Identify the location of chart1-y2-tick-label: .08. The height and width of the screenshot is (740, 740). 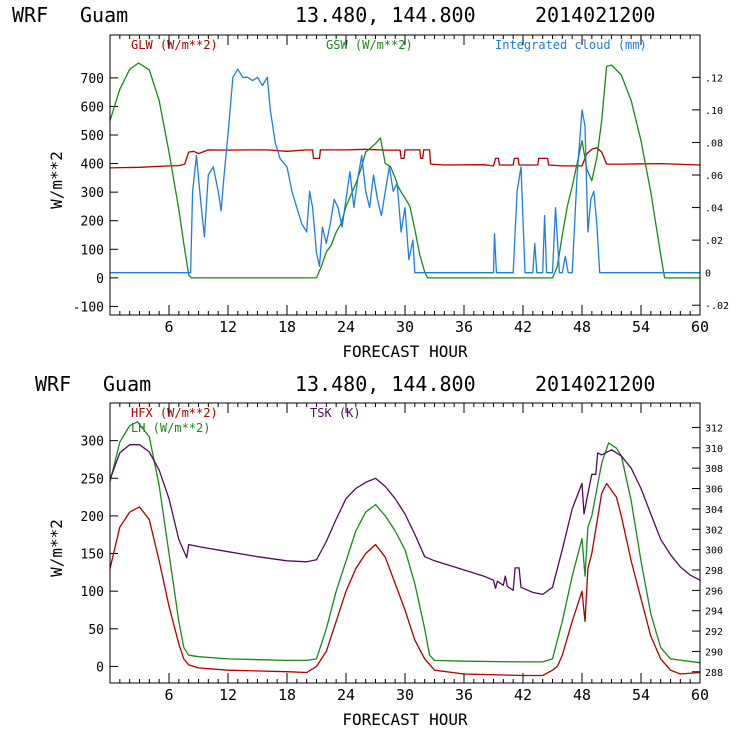
(714, 143).